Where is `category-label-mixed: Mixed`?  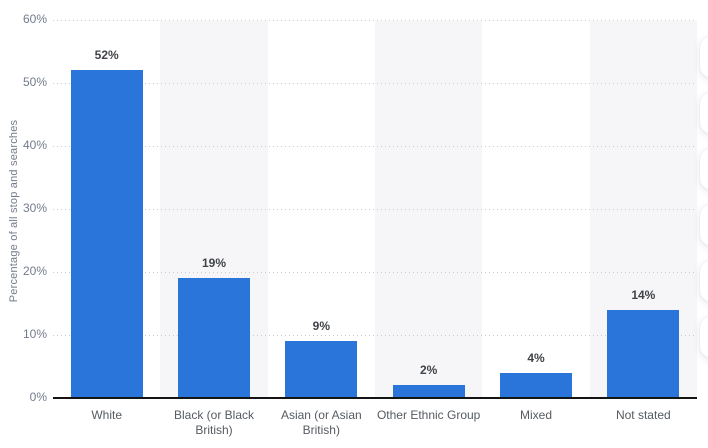
category-label-mixed: Mixed is located at coordinates (535, 415).